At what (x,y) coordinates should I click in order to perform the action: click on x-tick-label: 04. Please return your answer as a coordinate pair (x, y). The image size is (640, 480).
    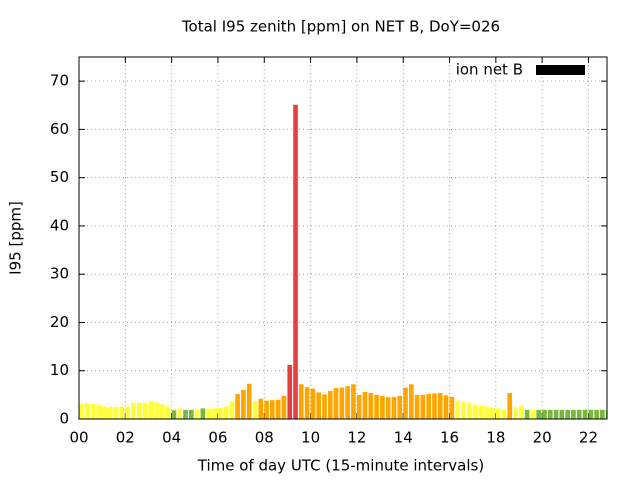
    Looking at the image, I should click on (171, 438).